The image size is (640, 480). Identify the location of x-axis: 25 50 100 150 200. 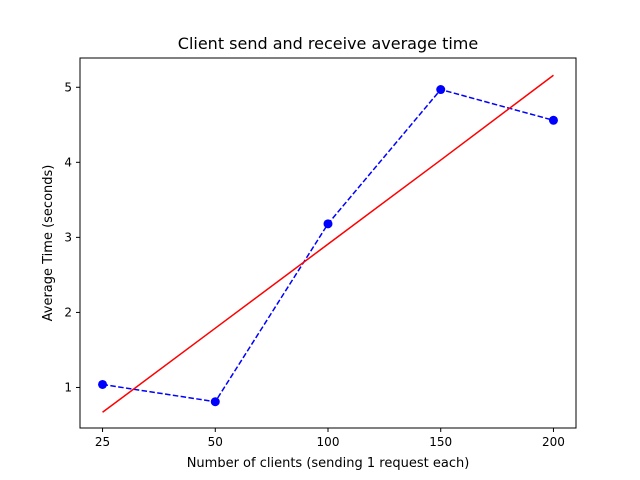
(330, 438).